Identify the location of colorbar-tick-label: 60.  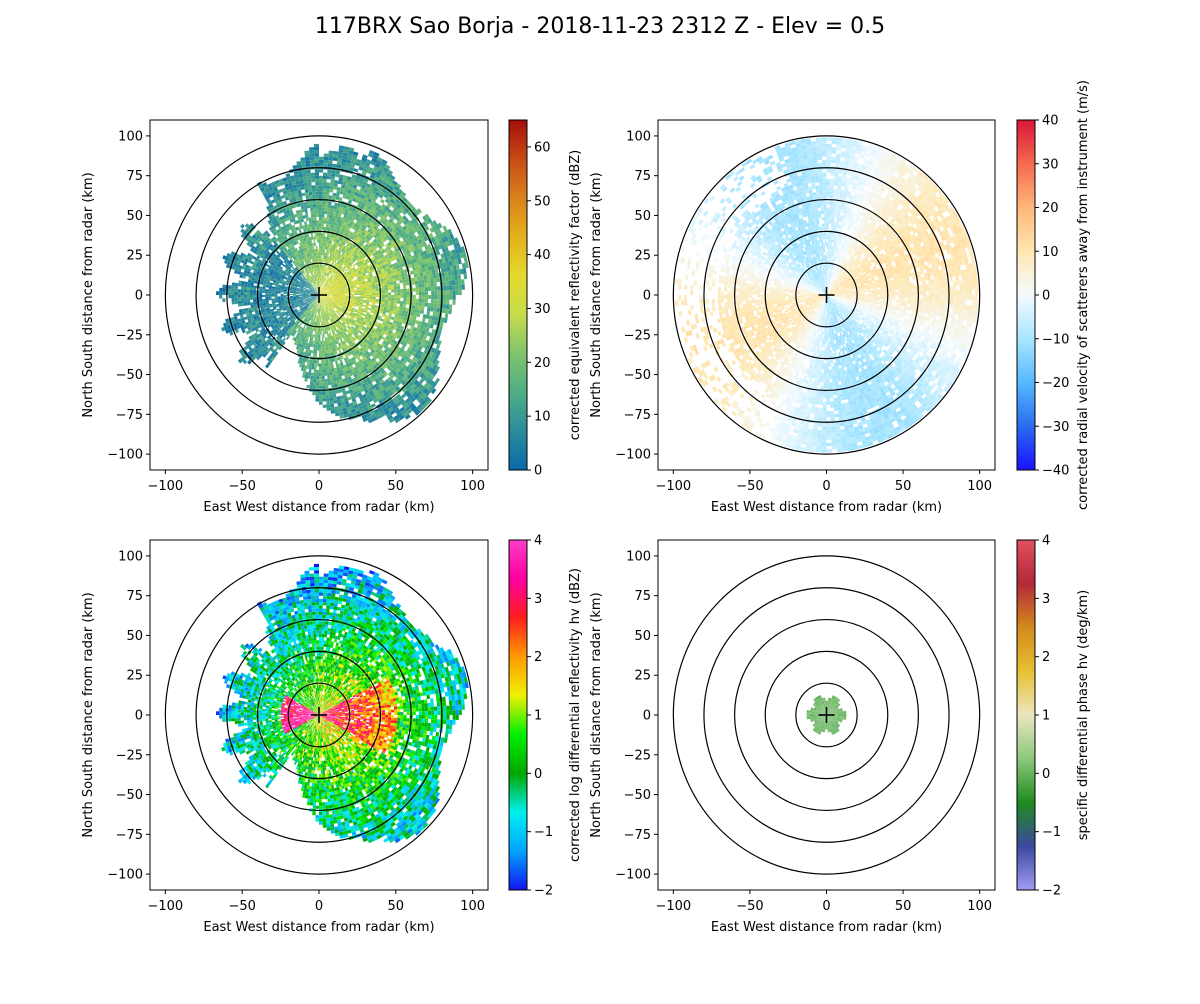
(542, 147).